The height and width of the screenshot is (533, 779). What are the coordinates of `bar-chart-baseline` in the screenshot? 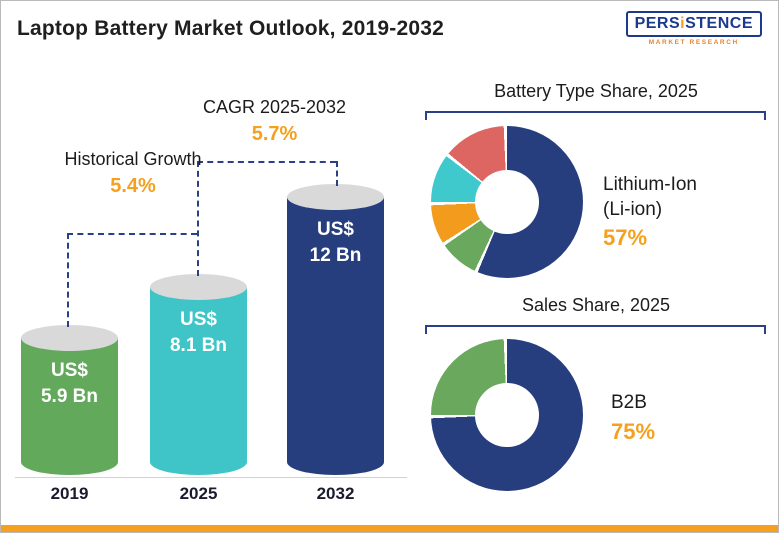 It's located at (211, 477).